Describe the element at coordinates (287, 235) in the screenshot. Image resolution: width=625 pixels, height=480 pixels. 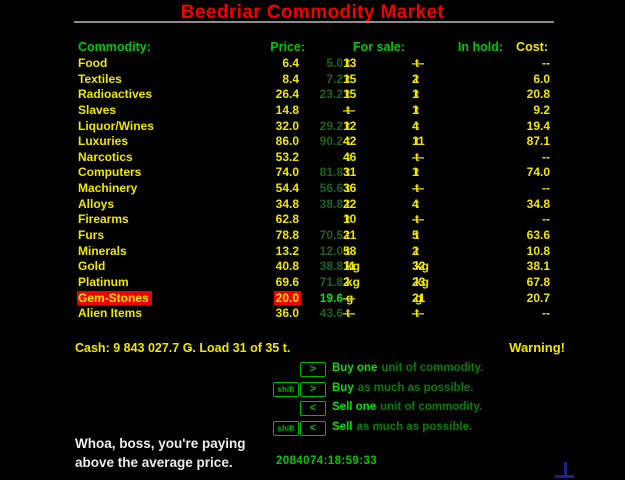
I see `commodity-price: 78.8` at that location.